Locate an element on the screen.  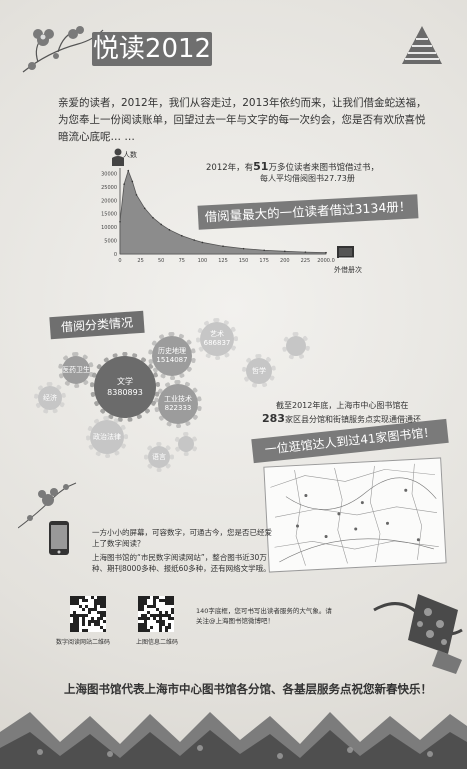
y-tick-label: 25000 is located at coordinates (109, 188).